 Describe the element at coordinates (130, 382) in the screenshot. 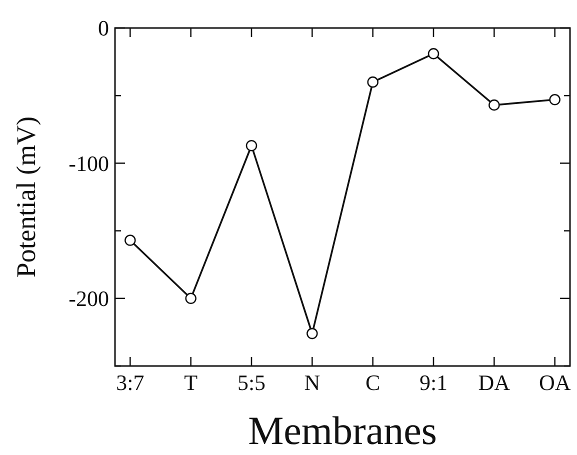

I see `x-tick-label: 3:7` at that location.